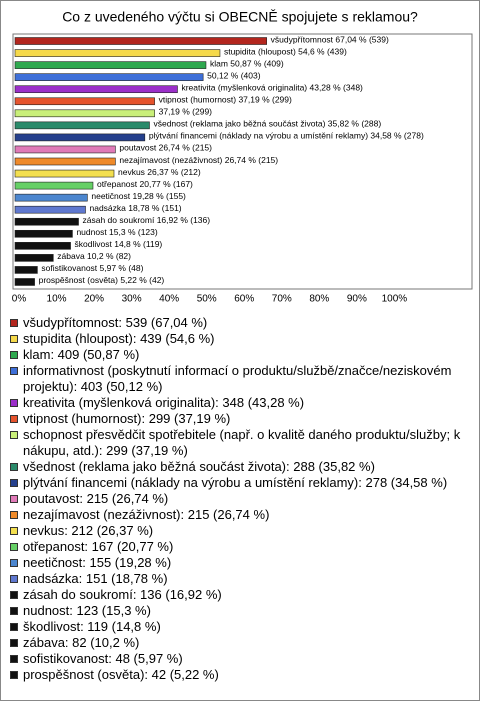  I want to click on data-label: zábava 10,2 % (82), so click(94, 256).